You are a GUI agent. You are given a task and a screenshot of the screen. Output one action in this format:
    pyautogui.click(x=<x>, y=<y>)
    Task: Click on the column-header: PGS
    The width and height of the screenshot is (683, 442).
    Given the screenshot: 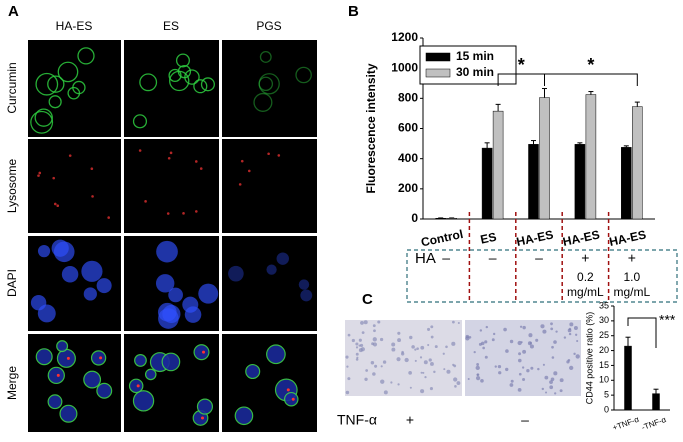 What is the action you would take?
    pyautogui.click(x=268, y=26)
    